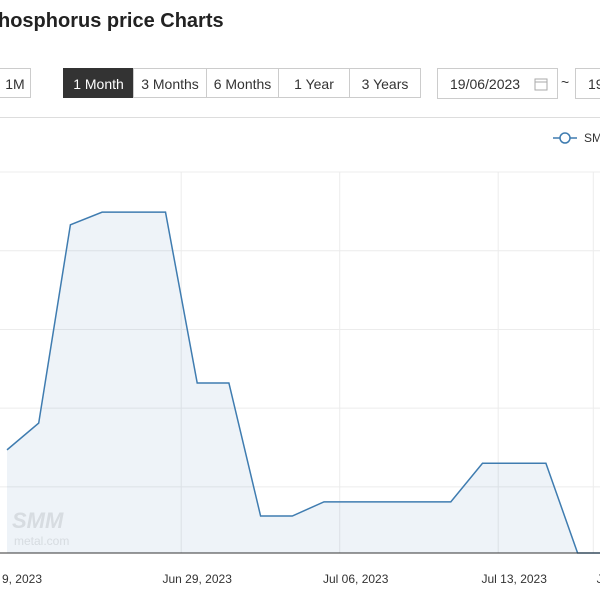  What do you see at coordinates (565, 138) in the screenshot?
I see `legend-marker` at bounding box center [565, 138].